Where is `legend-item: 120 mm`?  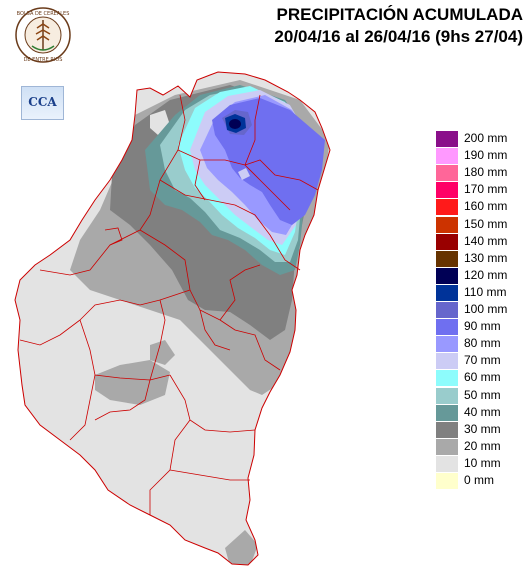 legend-item: 120 mm is located at coordinates (482, 276).